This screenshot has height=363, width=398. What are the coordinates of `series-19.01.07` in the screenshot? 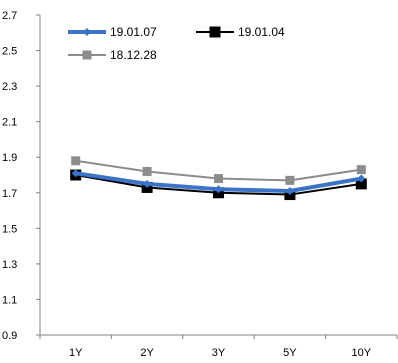 It's located at (218, 182).